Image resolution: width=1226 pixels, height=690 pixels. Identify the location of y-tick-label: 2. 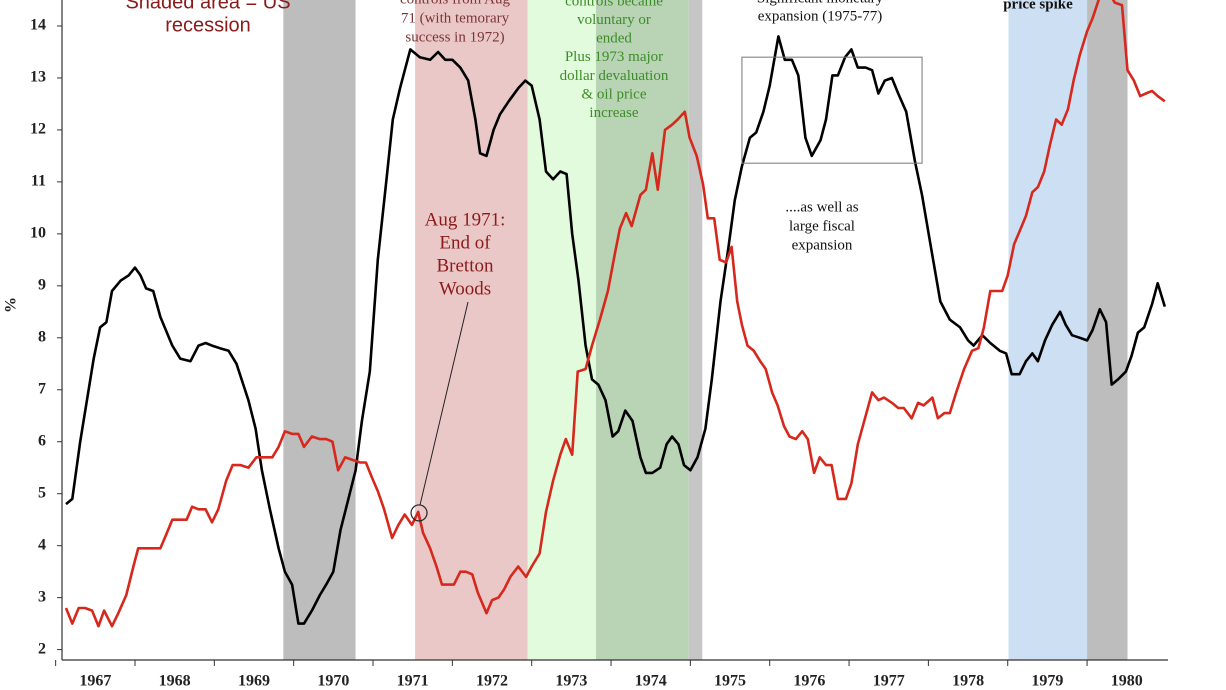
(42, 648).